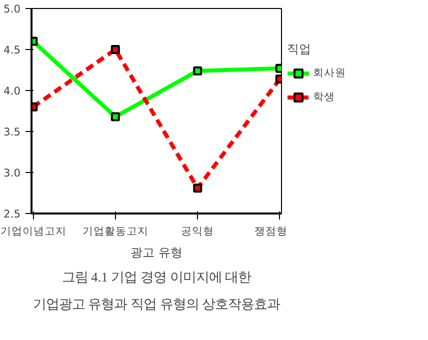 The width and height of the screenshot is (428, 340). Describe the element at coordinates (12, 132) in the screenshot. I see `y-tick-label: 3.5` at that location.